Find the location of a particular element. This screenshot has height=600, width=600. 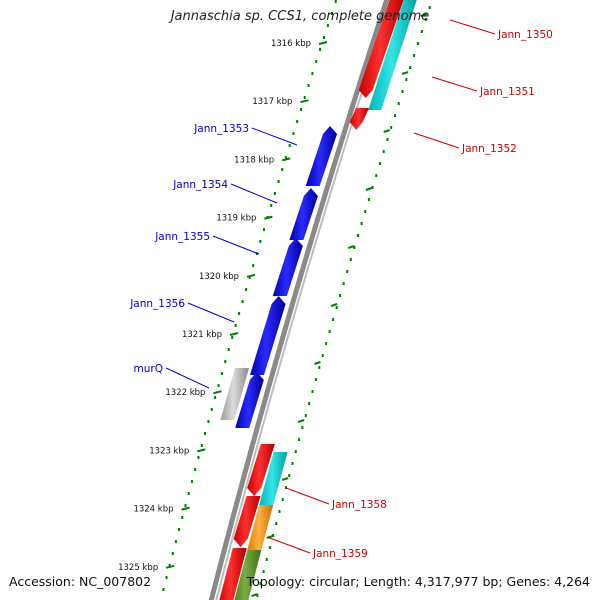

tick-label: 1320 kbp is located at coordinates (219, 277).